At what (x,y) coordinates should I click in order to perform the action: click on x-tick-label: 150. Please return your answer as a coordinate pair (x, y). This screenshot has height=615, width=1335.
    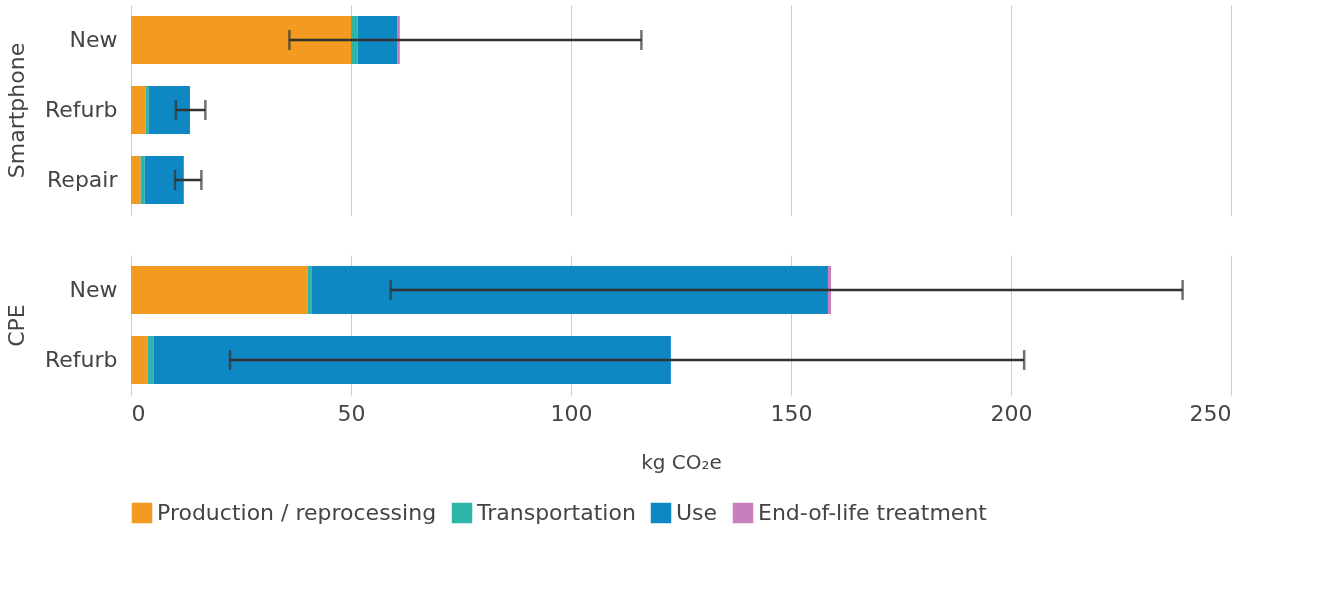
    Looking at the image, I should click on (791, 413).